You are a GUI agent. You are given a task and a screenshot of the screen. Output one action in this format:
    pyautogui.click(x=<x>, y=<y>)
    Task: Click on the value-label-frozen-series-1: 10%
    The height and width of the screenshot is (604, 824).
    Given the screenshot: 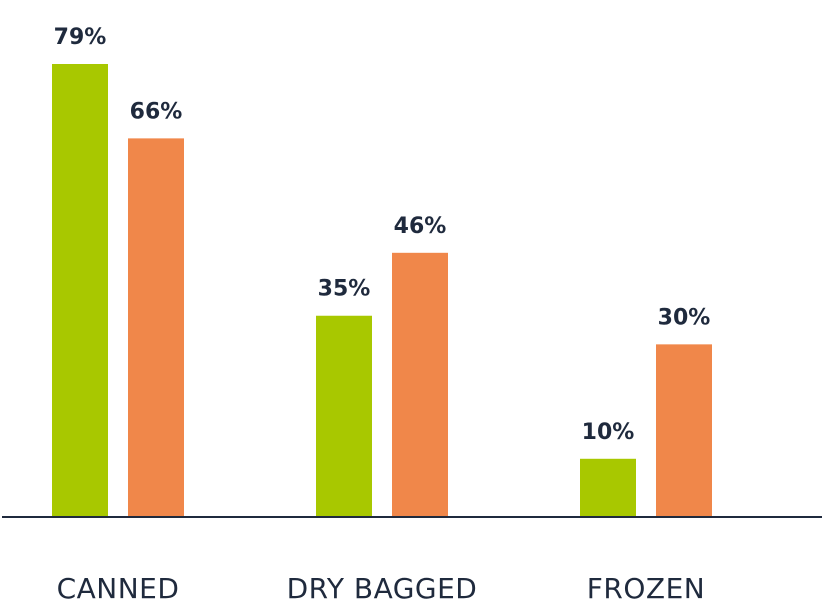 What is the action you would take?
    pyautogui.click(x=608, y=432)
    